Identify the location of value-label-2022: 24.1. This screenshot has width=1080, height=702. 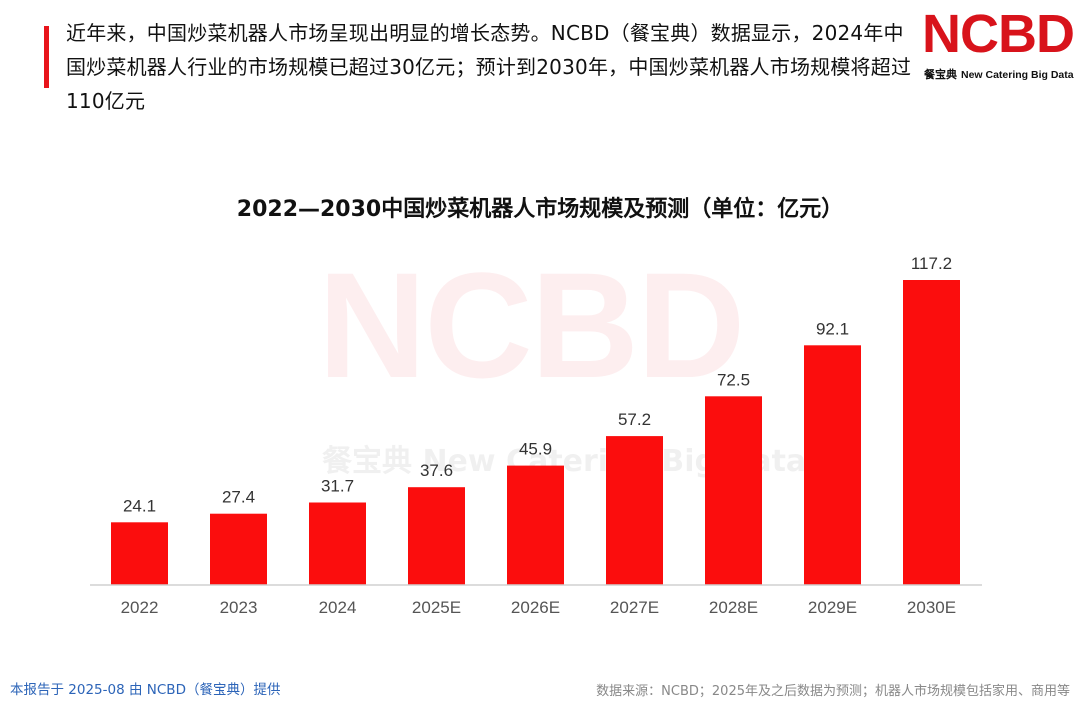
(139, 505).